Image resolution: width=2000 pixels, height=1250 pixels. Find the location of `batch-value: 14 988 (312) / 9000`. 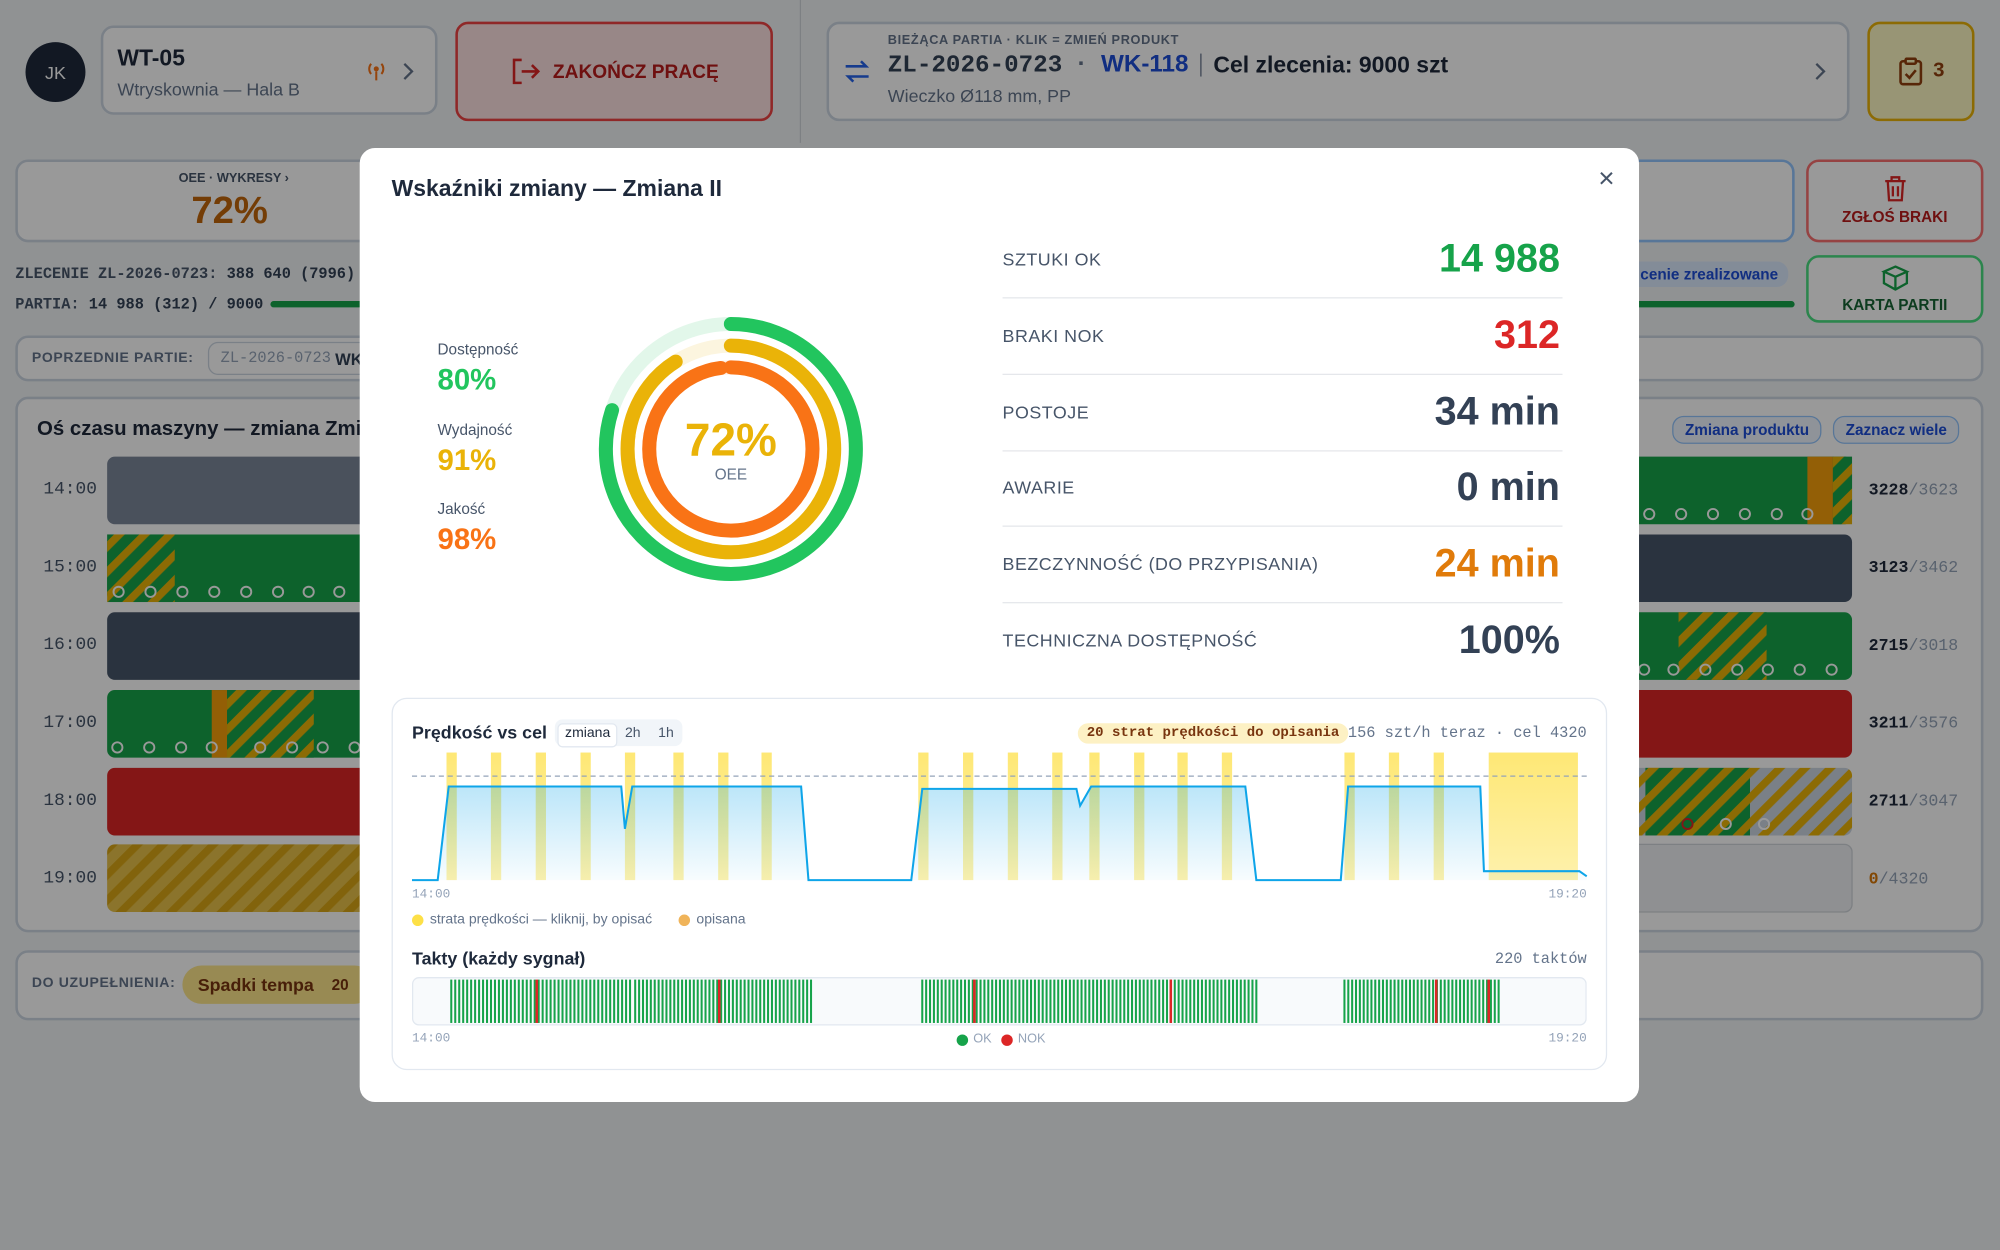

batch-value: 14 988 (312) / 9000 is located at coordinates (176, 304).